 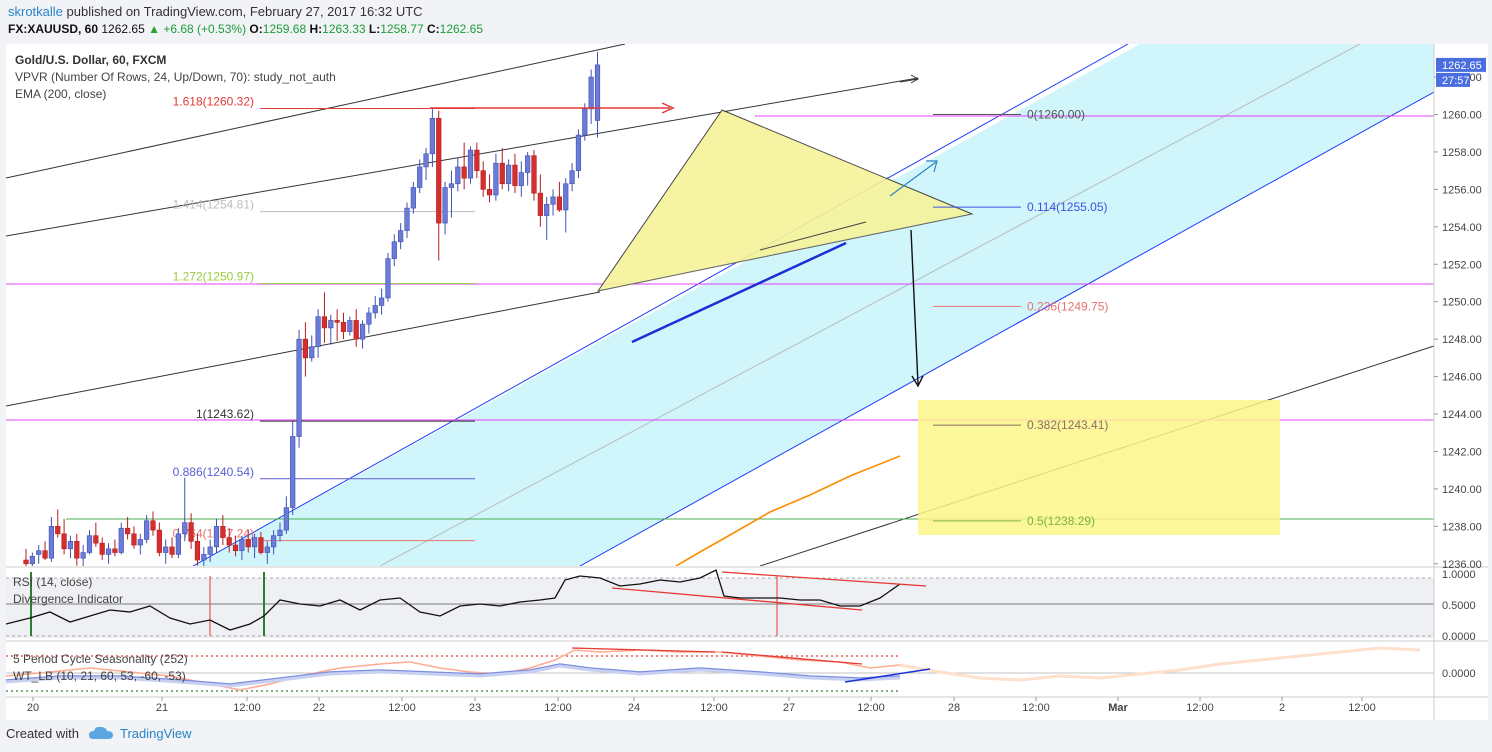 I want to click on price-tick-label: 1244.00, so click(x=1462, y=415).